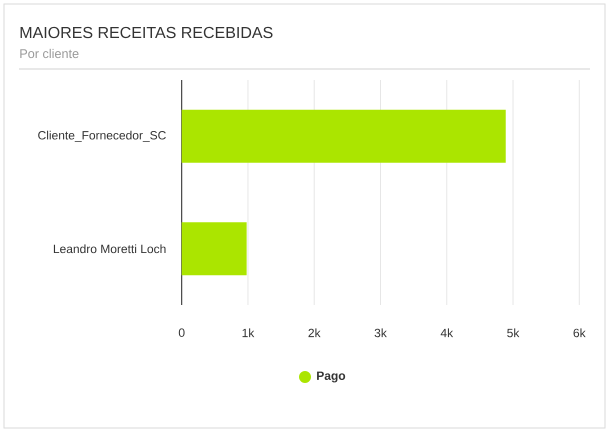  What do you see at coordinates (447, 333) in the screenshot?
I see `x-tick-label: 4k` at bounding box center [447, 333].